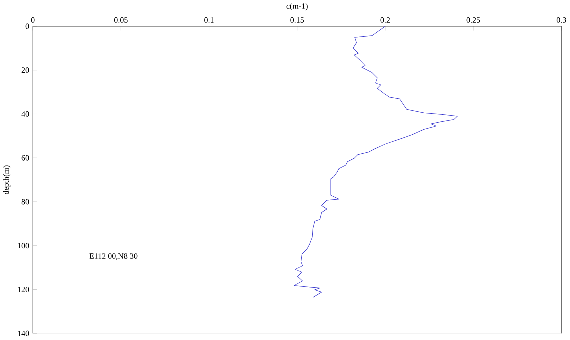 The width and height of the screenshot is (570, 340). What do you see at coordinates (473, 21) in the screenshot?
I see `x-tick-label: 0.25` at bounding box center [473, 21].